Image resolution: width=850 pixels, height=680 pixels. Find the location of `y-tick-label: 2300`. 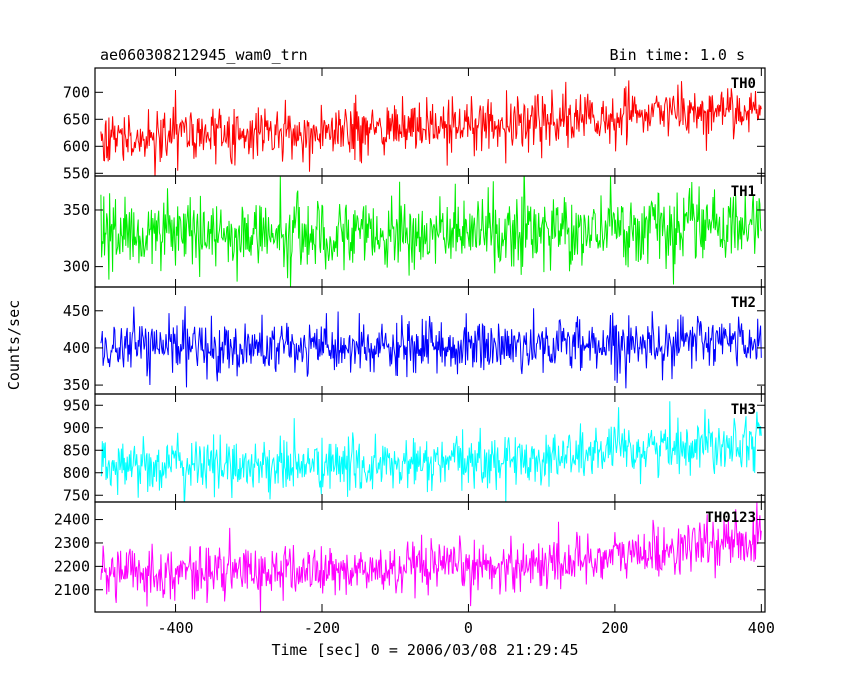

y-tick-label: 2300 is located at coordinates (72, 543).